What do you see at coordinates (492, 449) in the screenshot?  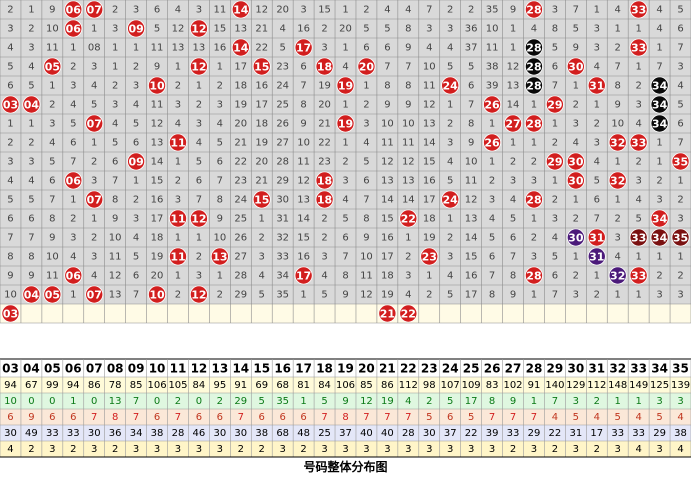 I see `stats-value: 3` at bounding box center [492, 449].